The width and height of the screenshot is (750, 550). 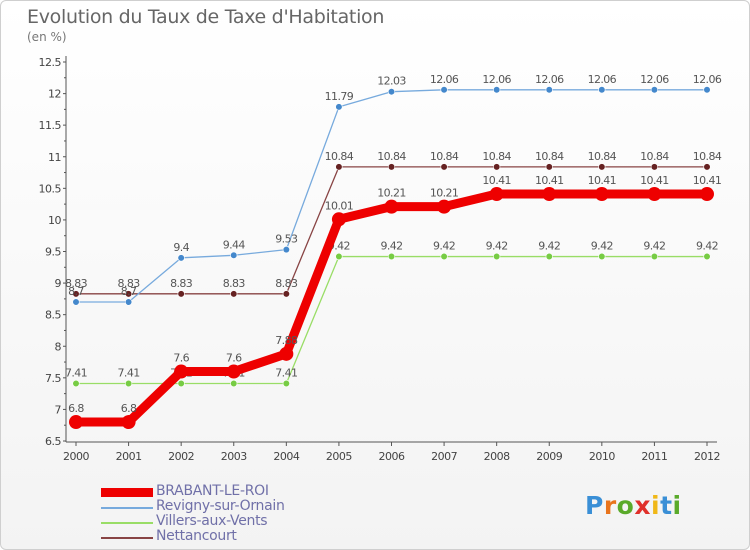 I want to click on chart-unit-label: (en %), so click(x=47, y=37).